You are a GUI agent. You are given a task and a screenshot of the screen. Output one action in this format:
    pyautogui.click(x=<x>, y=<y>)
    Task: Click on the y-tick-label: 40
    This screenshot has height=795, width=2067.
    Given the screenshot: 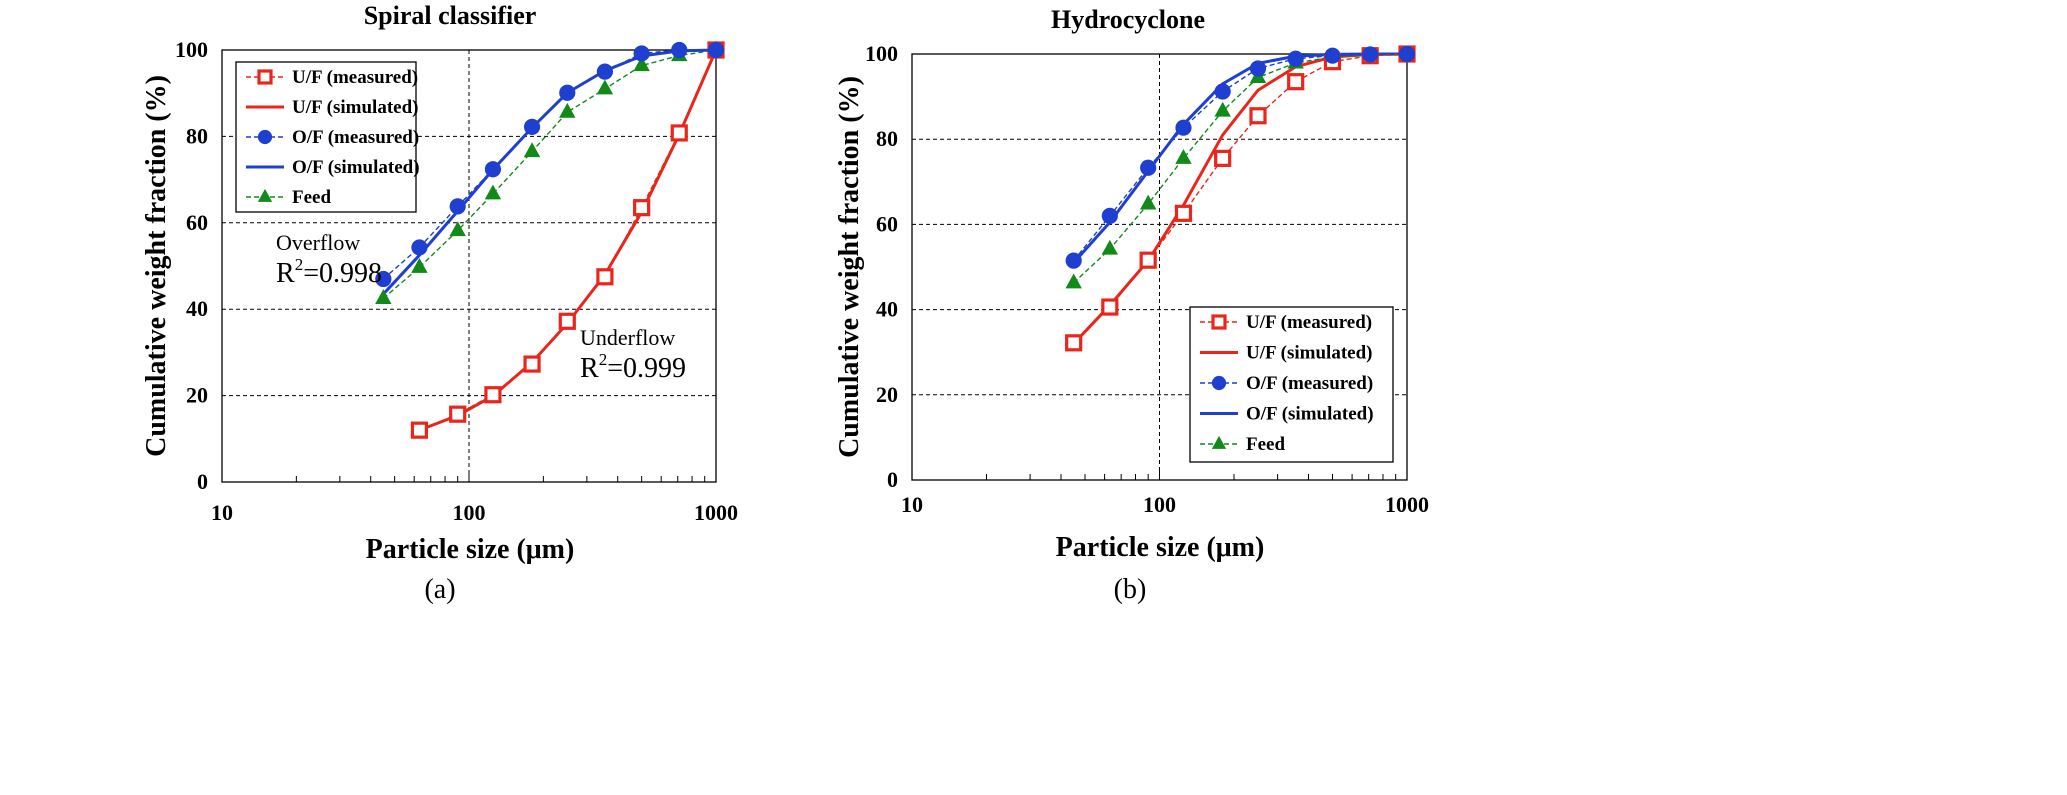 What is the action you would take?
    pyautogui.click(x=887, y=309)
    